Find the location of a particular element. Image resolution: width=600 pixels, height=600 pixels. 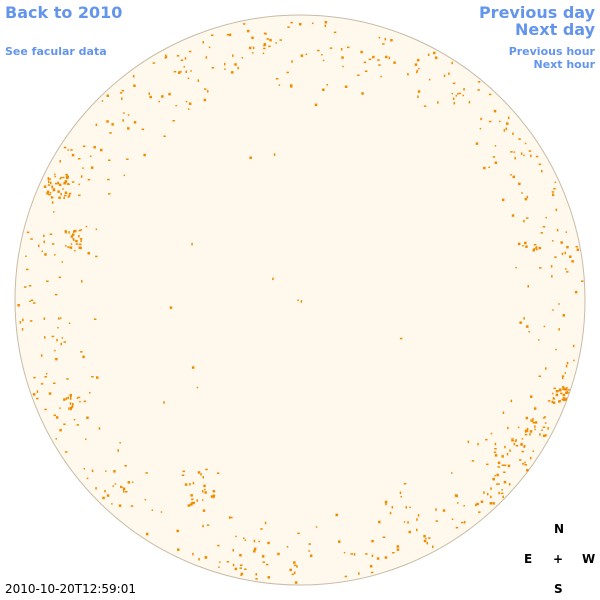

previous-day-link: Previous day is located at coordinates (536, 12).